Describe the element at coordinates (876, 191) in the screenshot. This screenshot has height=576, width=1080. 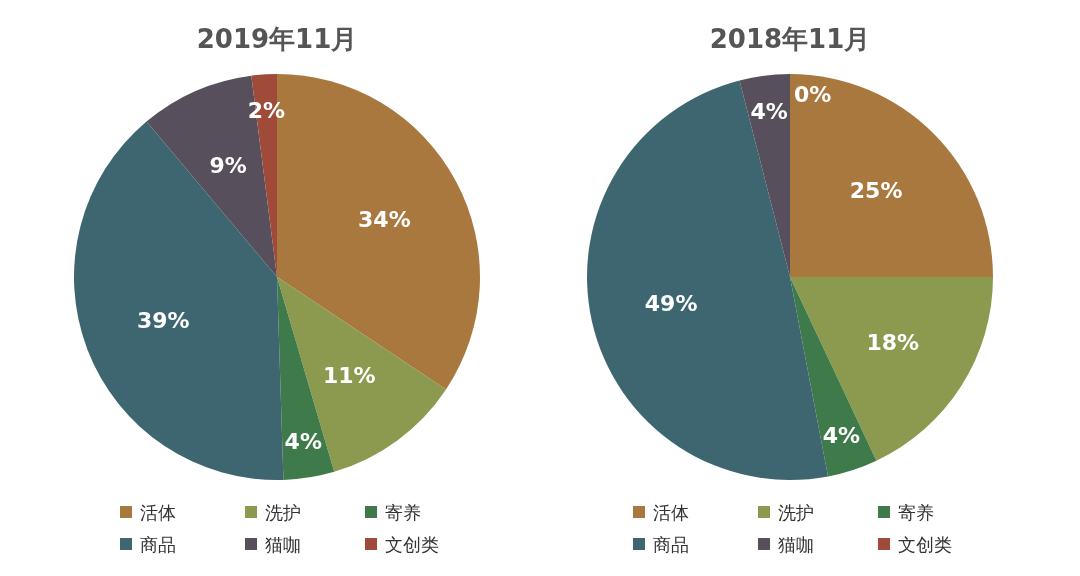
I see `data-label: 25%` at that location.